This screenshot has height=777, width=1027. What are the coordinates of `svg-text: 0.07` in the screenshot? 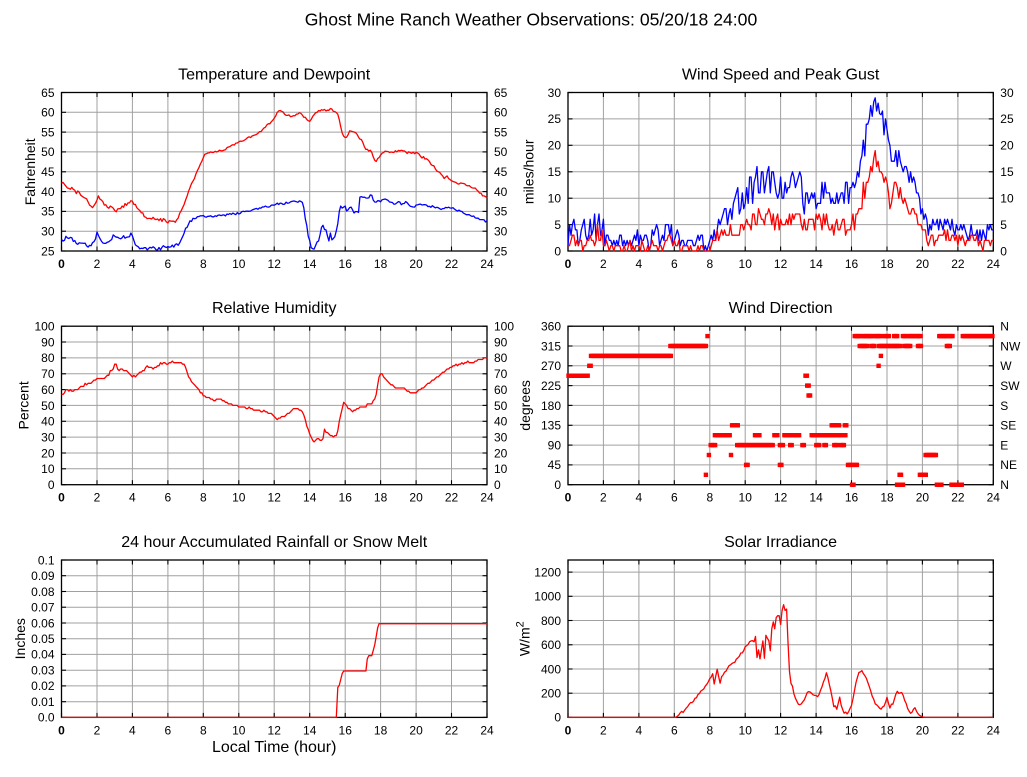 It's located at (43, 608).